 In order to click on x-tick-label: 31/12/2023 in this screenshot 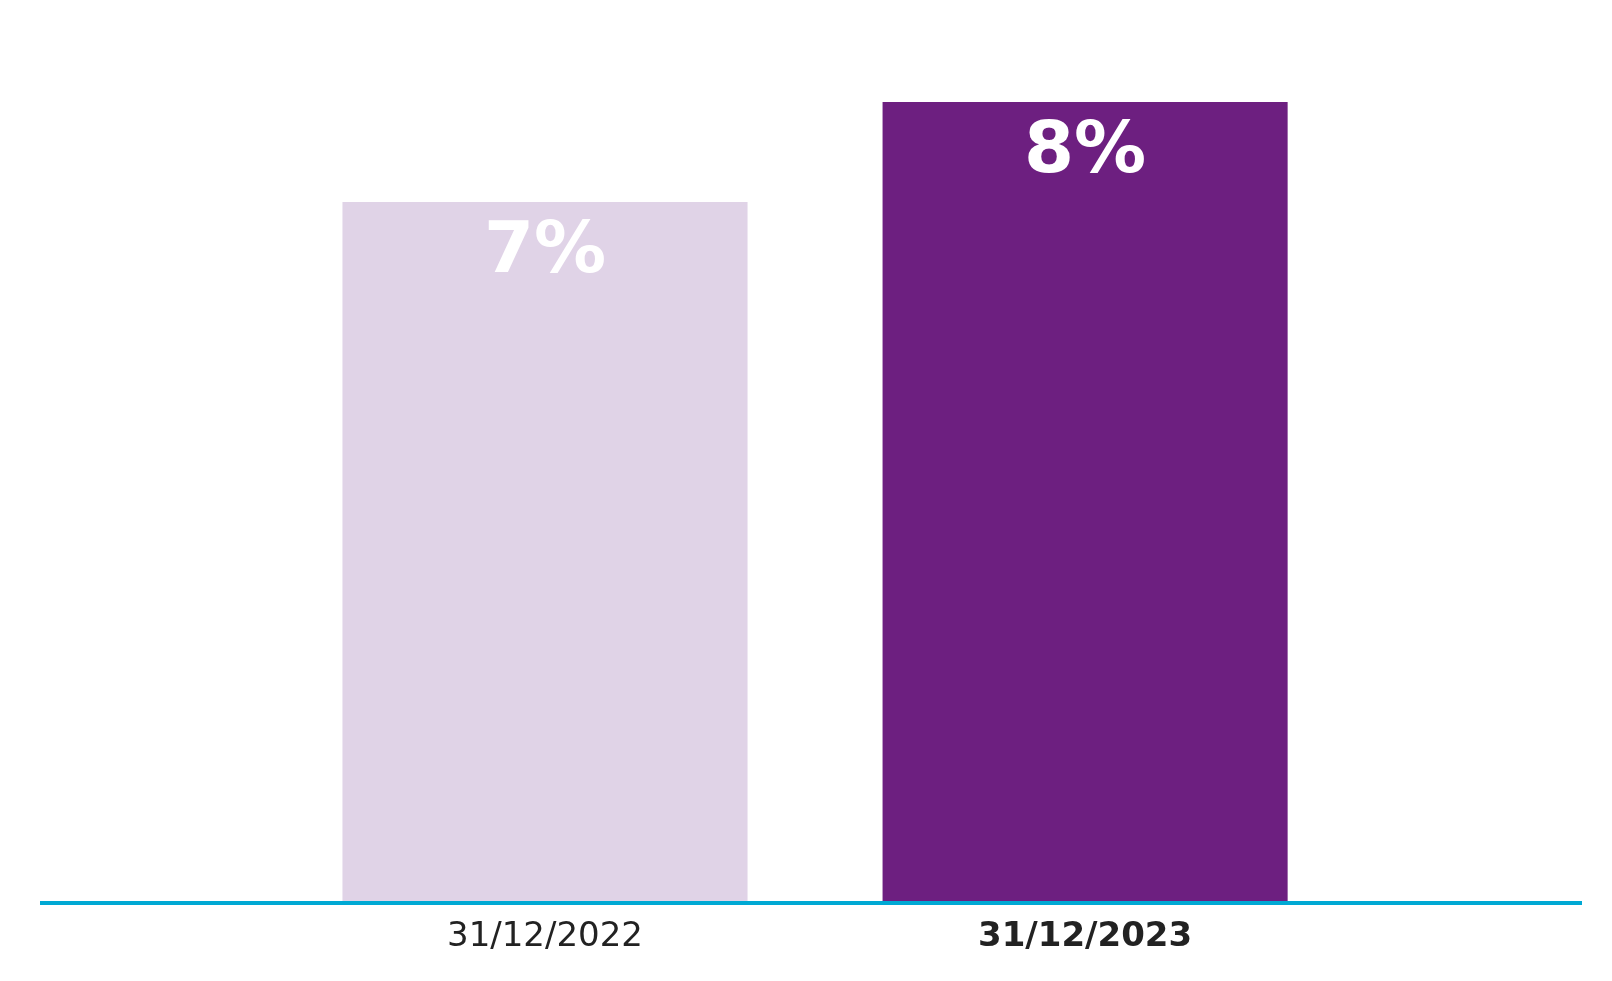, I will do `click(1085, 933)`.